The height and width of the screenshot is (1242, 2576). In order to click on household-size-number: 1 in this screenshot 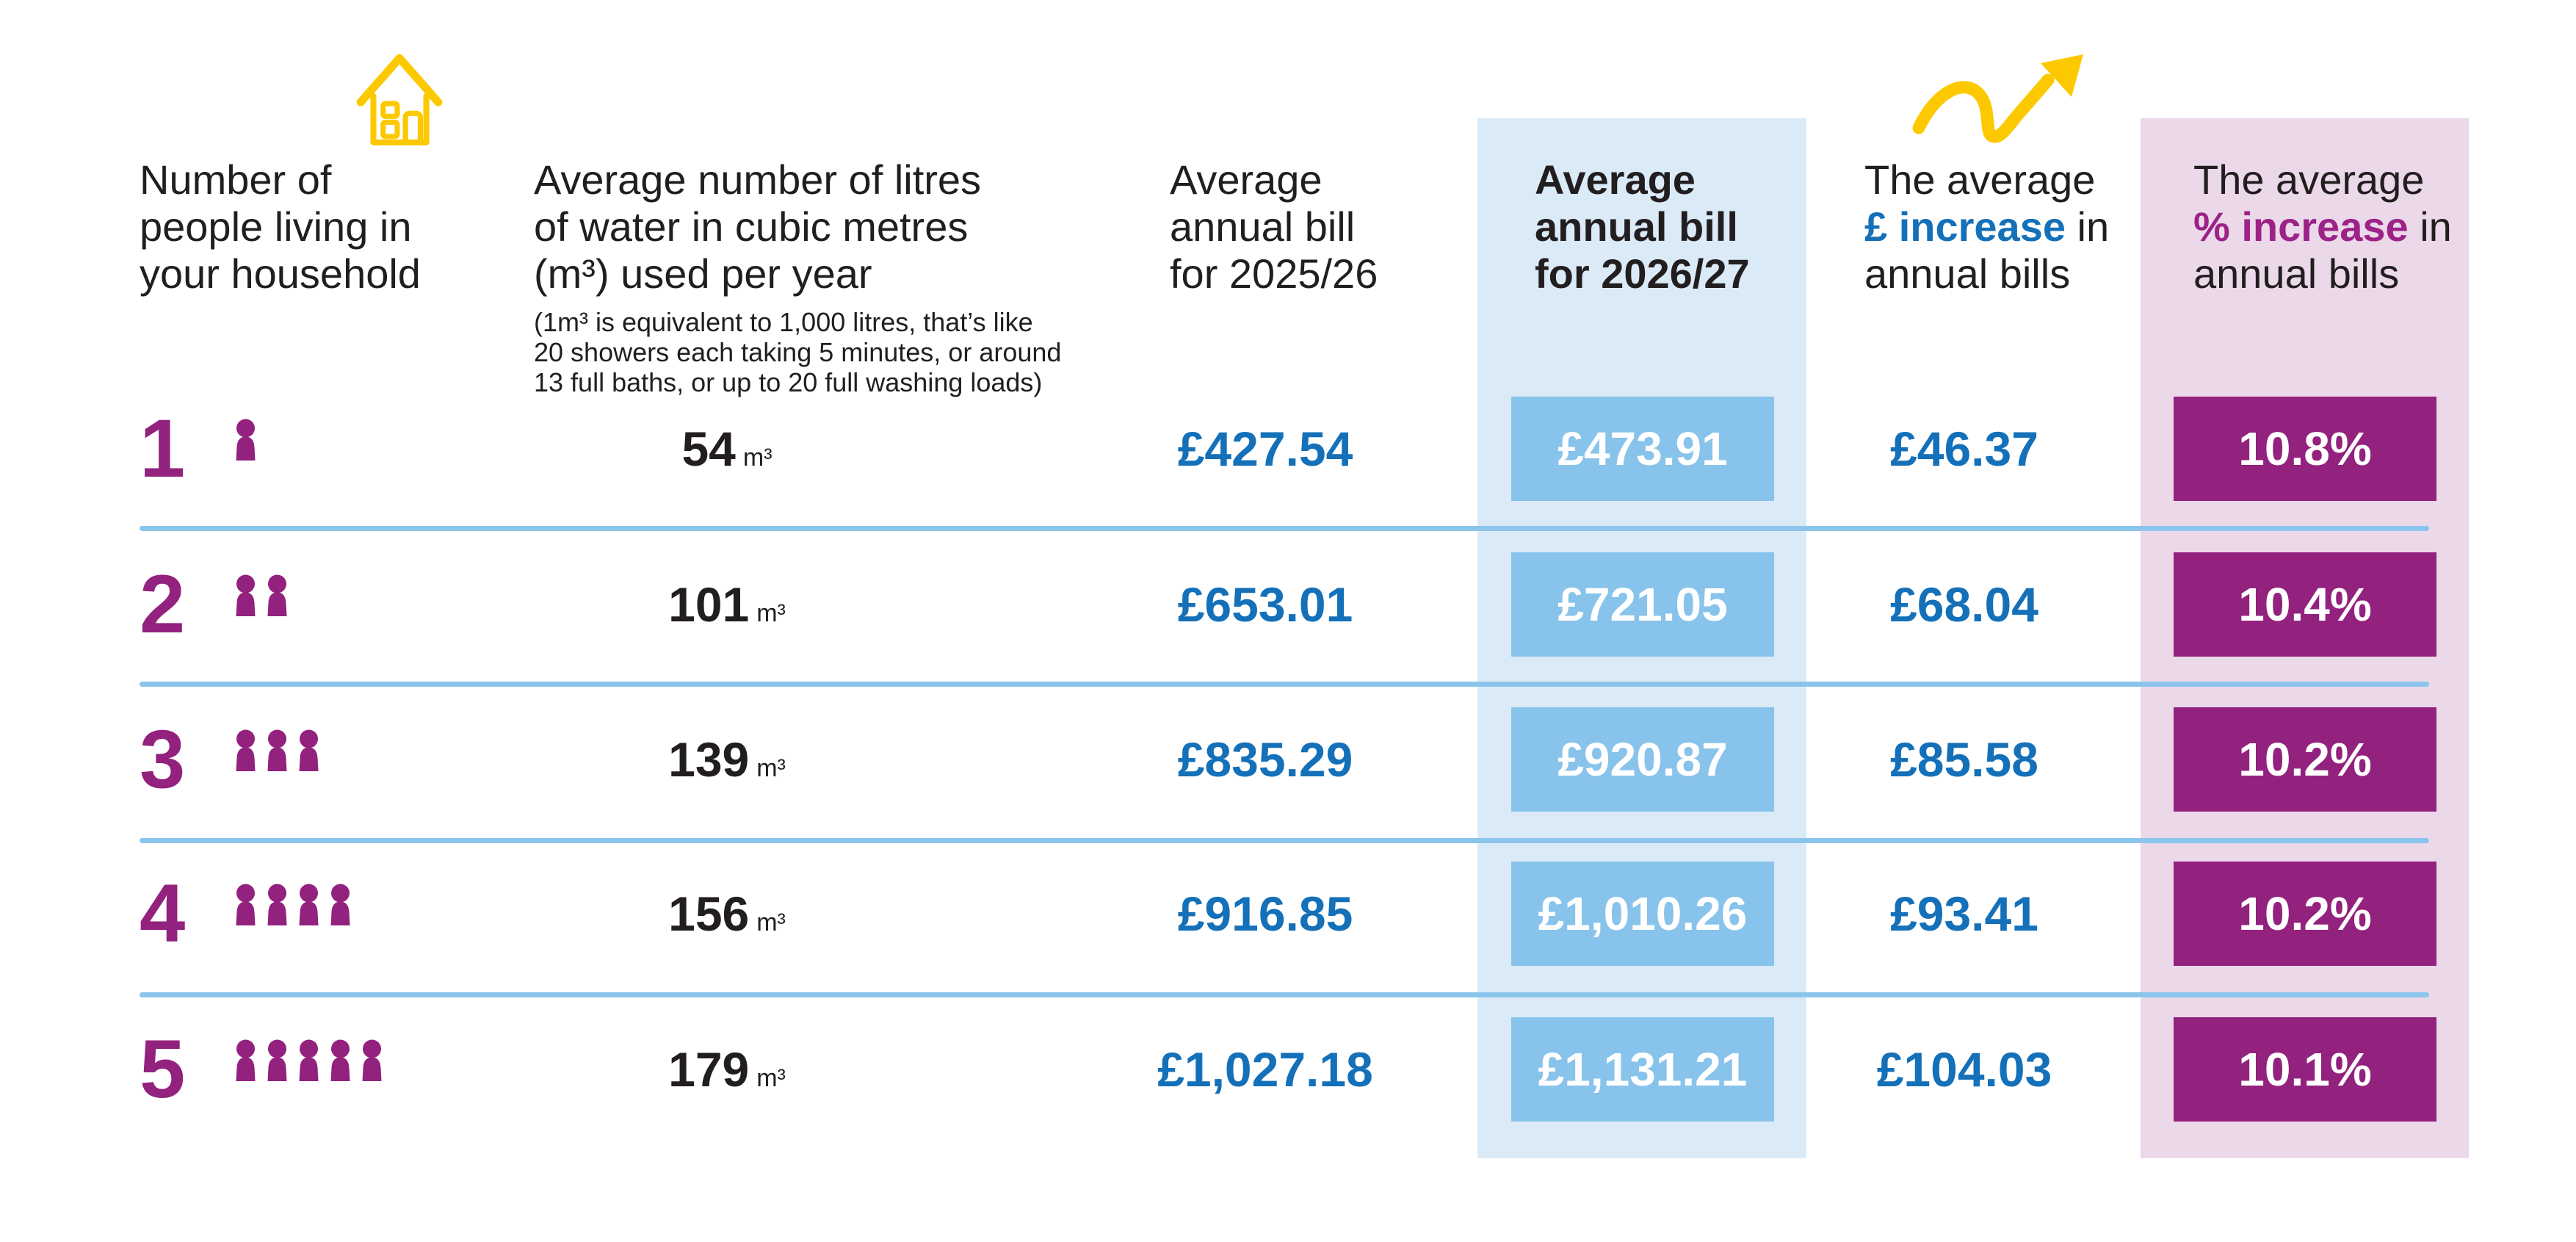, I will do `click(163, 448)`.